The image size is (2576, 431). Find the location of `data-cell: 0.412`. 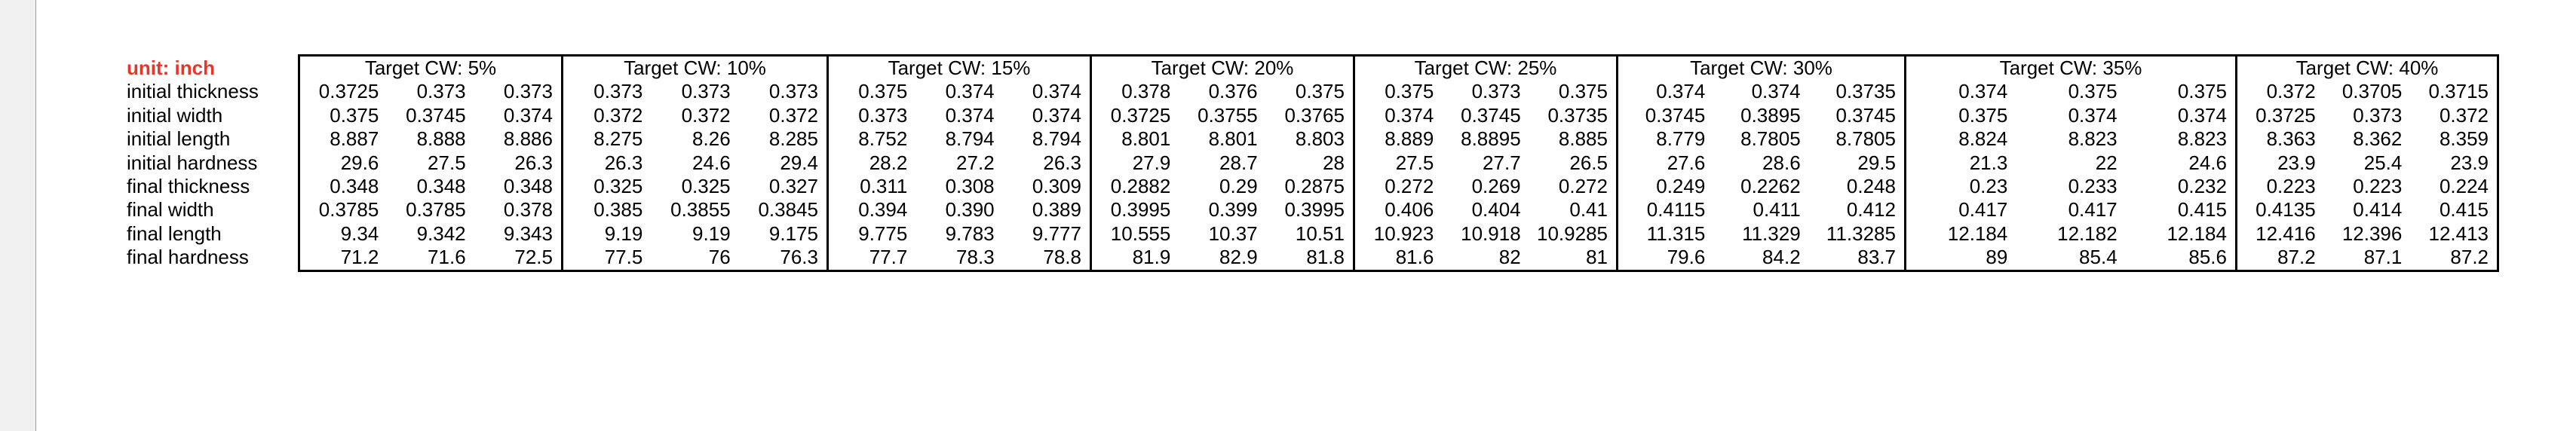

data-cell: 0.412 is located at coordinates (1871, 210).